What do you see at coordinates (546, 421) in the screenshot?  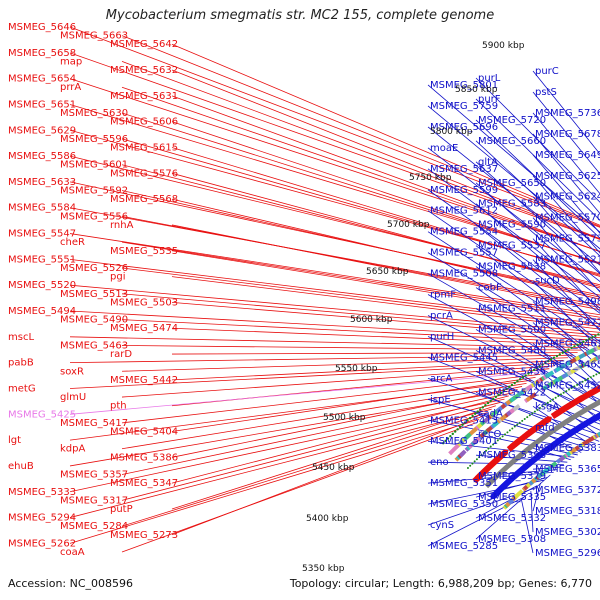 I see `forward-gene` at bounding box center [546, 421].